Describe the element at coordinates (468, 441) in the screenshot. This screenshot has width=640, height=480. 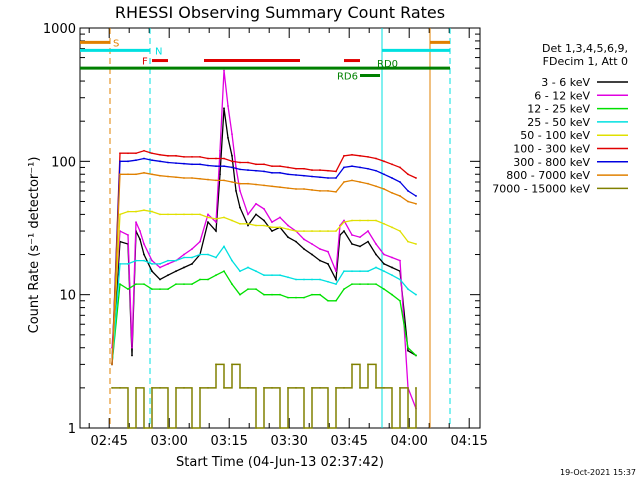
I see `x-tick-label: 04:15` at that location.